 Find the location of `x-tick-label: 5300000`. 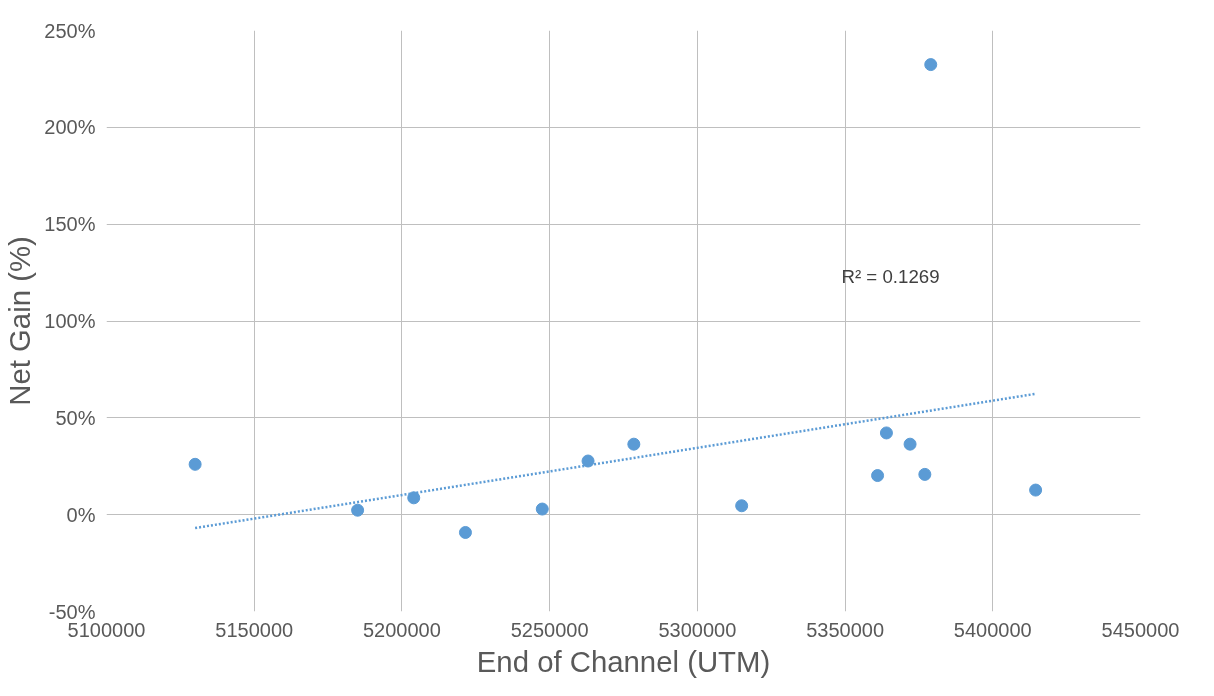

x-tick-label: 5300000 is located at coordinates (697, 629).